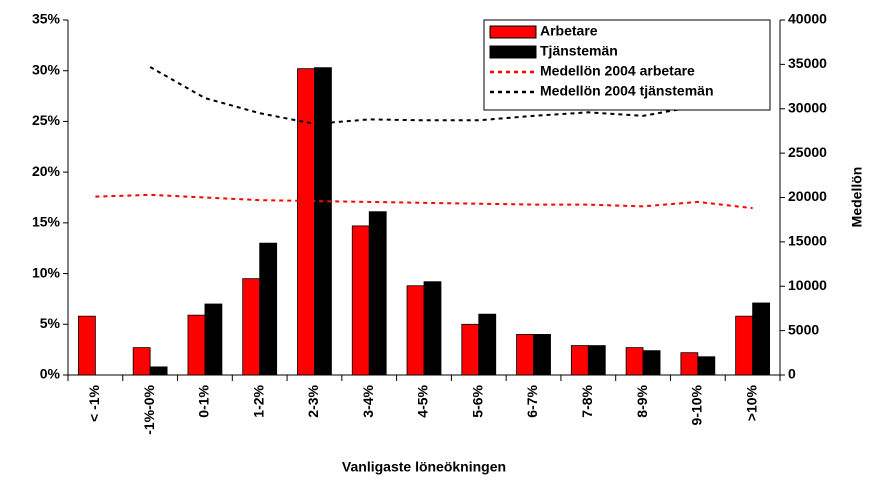 This screenshot has width=870, height=486. Describe the element at coordinates (569, 31) in the screenshot. I see `legend-label: Arbetare` at that location.